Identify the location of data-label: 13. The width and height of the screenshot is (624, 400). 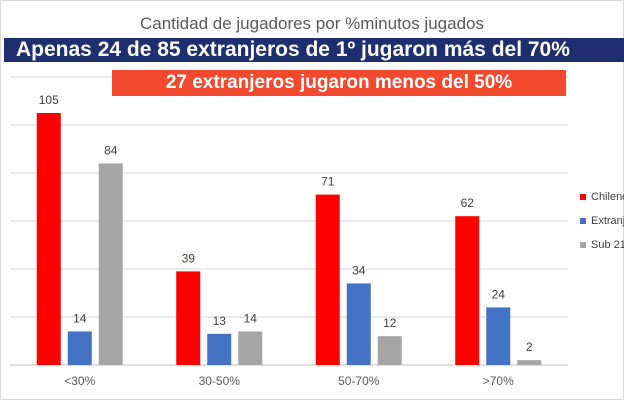
(220, 321).